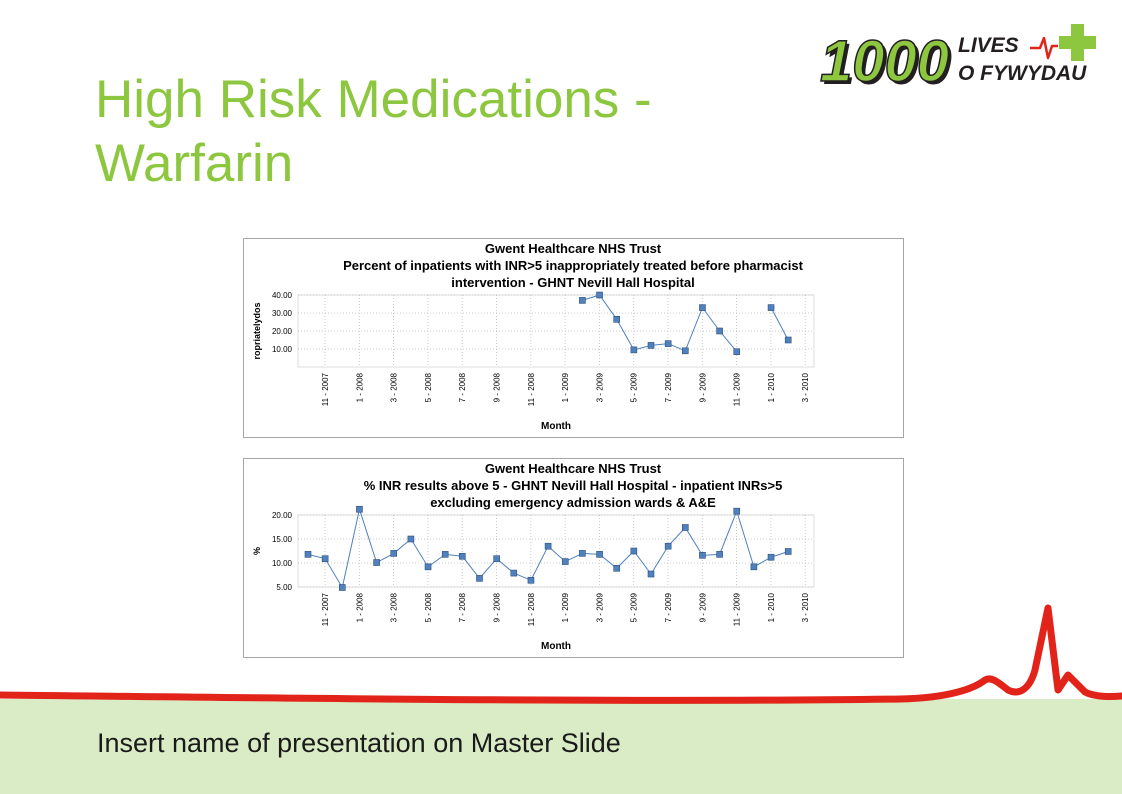  Describe the element at coordinates (737, 609) in the screenshot. I see `x-tick-label: 11 - 2009` at that location.